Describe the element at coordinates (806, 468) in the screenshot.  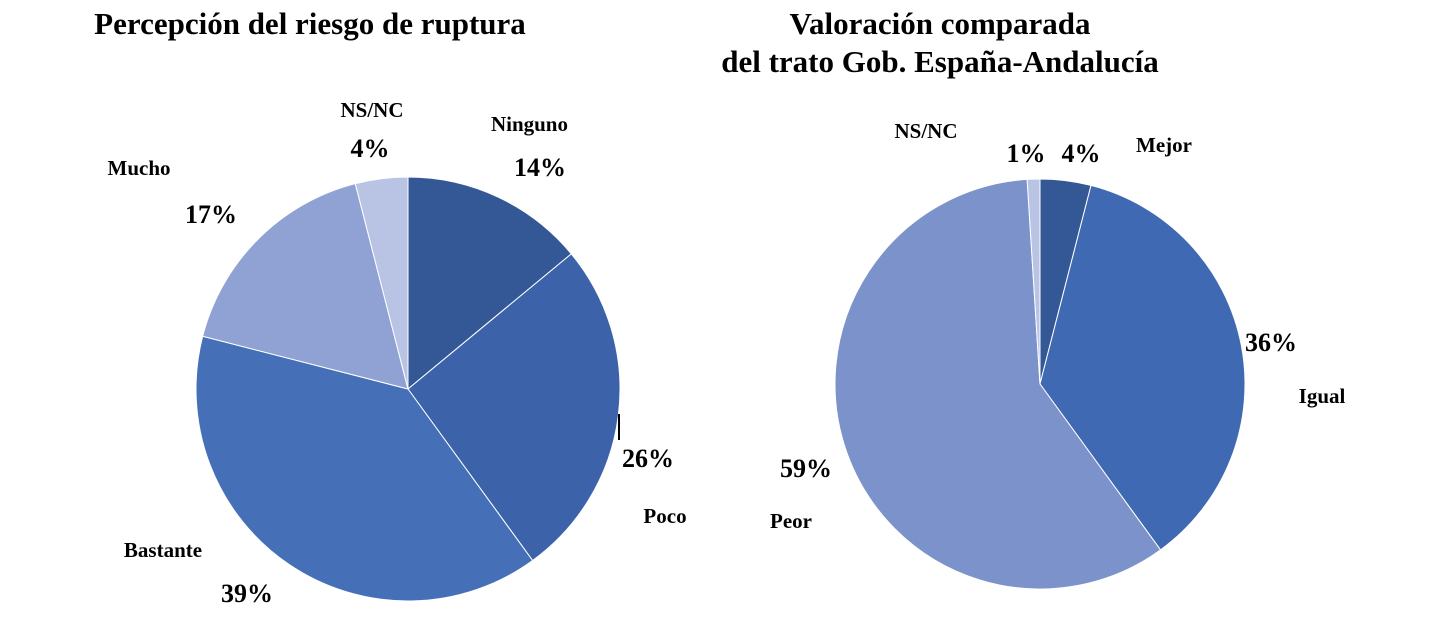
I see `pct-peor: 59%` at that location.